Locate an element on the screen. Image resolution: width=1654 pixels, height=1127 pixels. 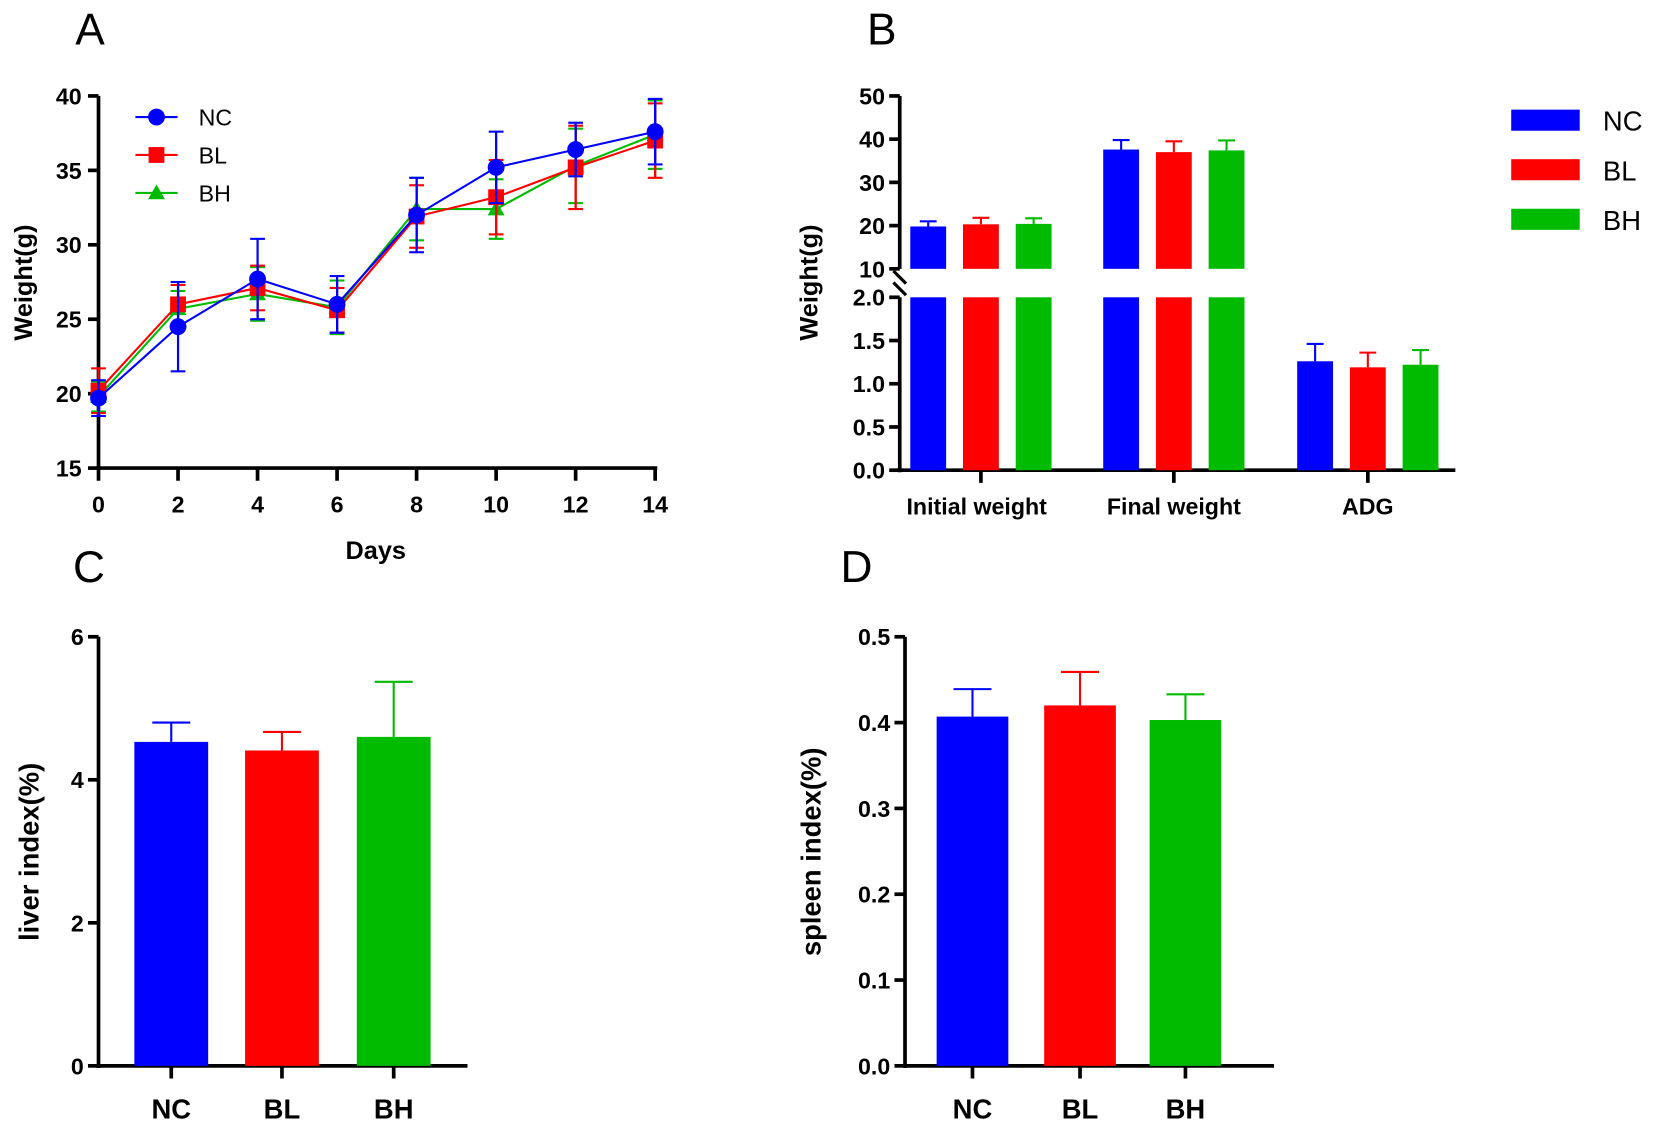
panel-d-y-tick-label: 0.5 is located at coordinates (874, 637).